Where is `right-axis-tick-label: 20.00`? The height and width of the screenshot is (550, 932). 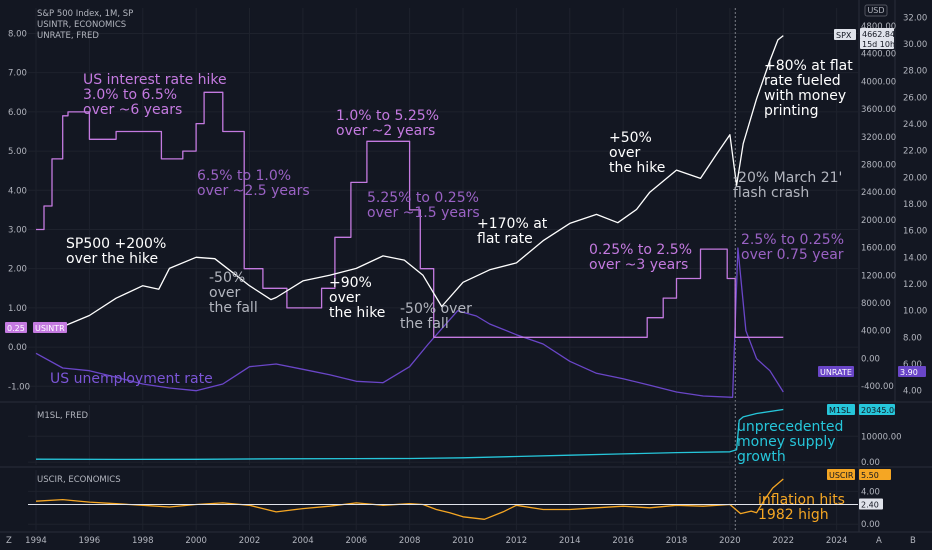 right-axis-tick-label: 20.00 is located at coordinates (915, 178).